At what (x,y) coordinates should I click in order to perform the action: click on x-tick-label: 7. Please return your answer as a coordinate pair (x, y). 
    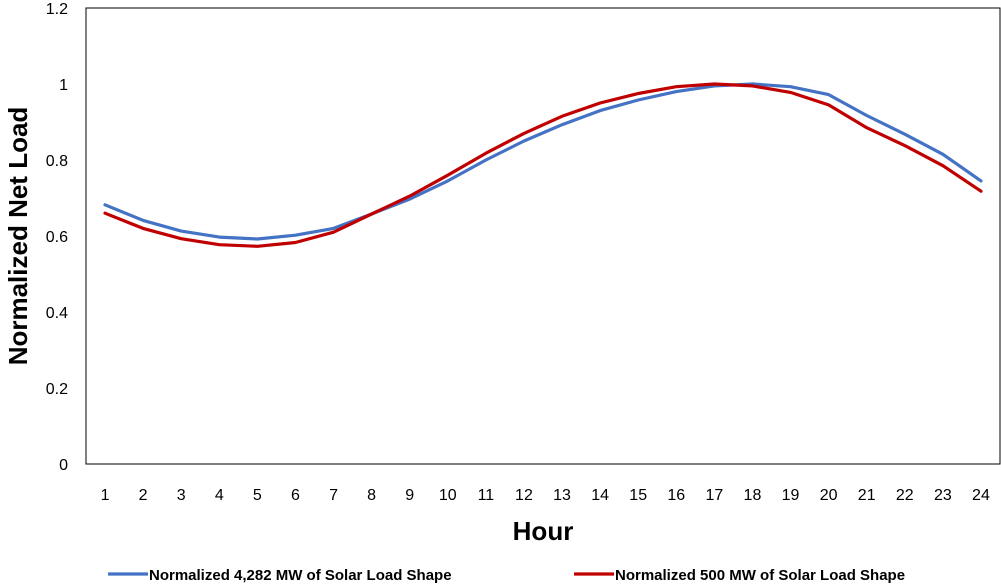
    Looking at the image, I should click on (333, 495).